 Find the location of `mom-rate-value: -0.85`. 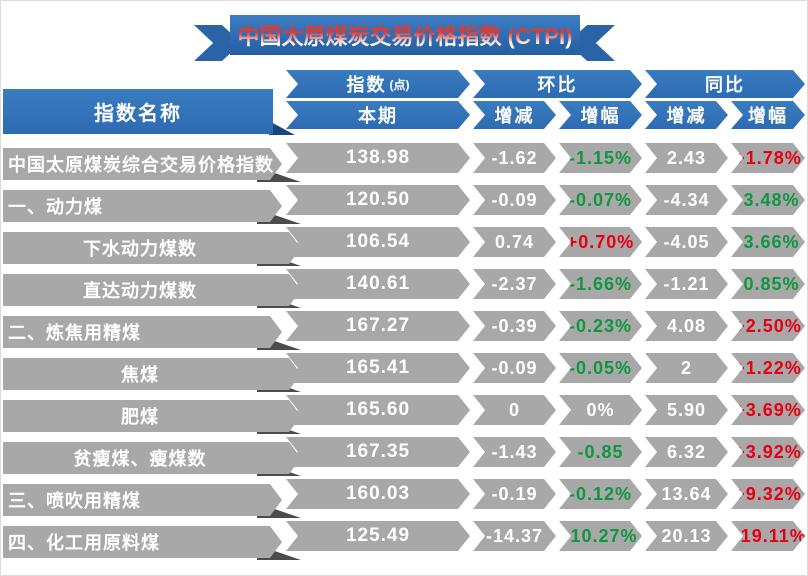

mom-rate-value: -0.85 is located at coordinates (600, 451).